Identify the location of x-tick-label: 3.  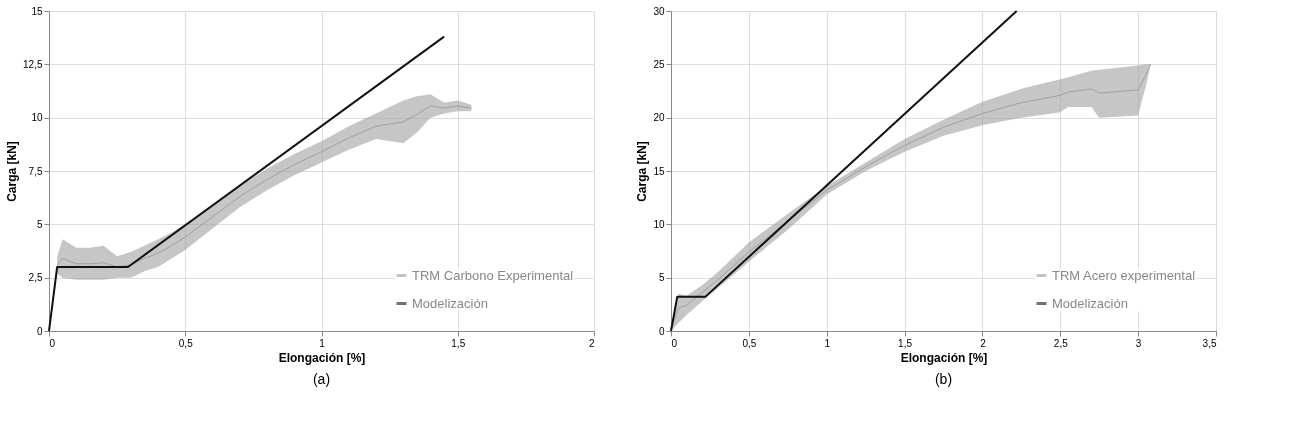
(1138, 343).